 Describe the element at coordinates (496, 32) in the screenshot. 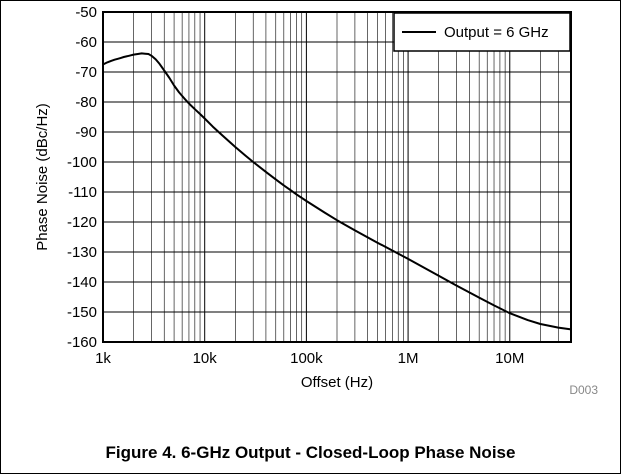

I see `legend-entry-label: Output = 6 GHz` at that location.